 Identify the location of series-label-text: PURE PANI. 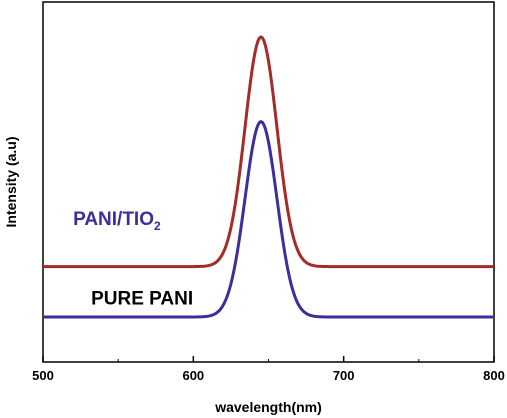
(142, 298).